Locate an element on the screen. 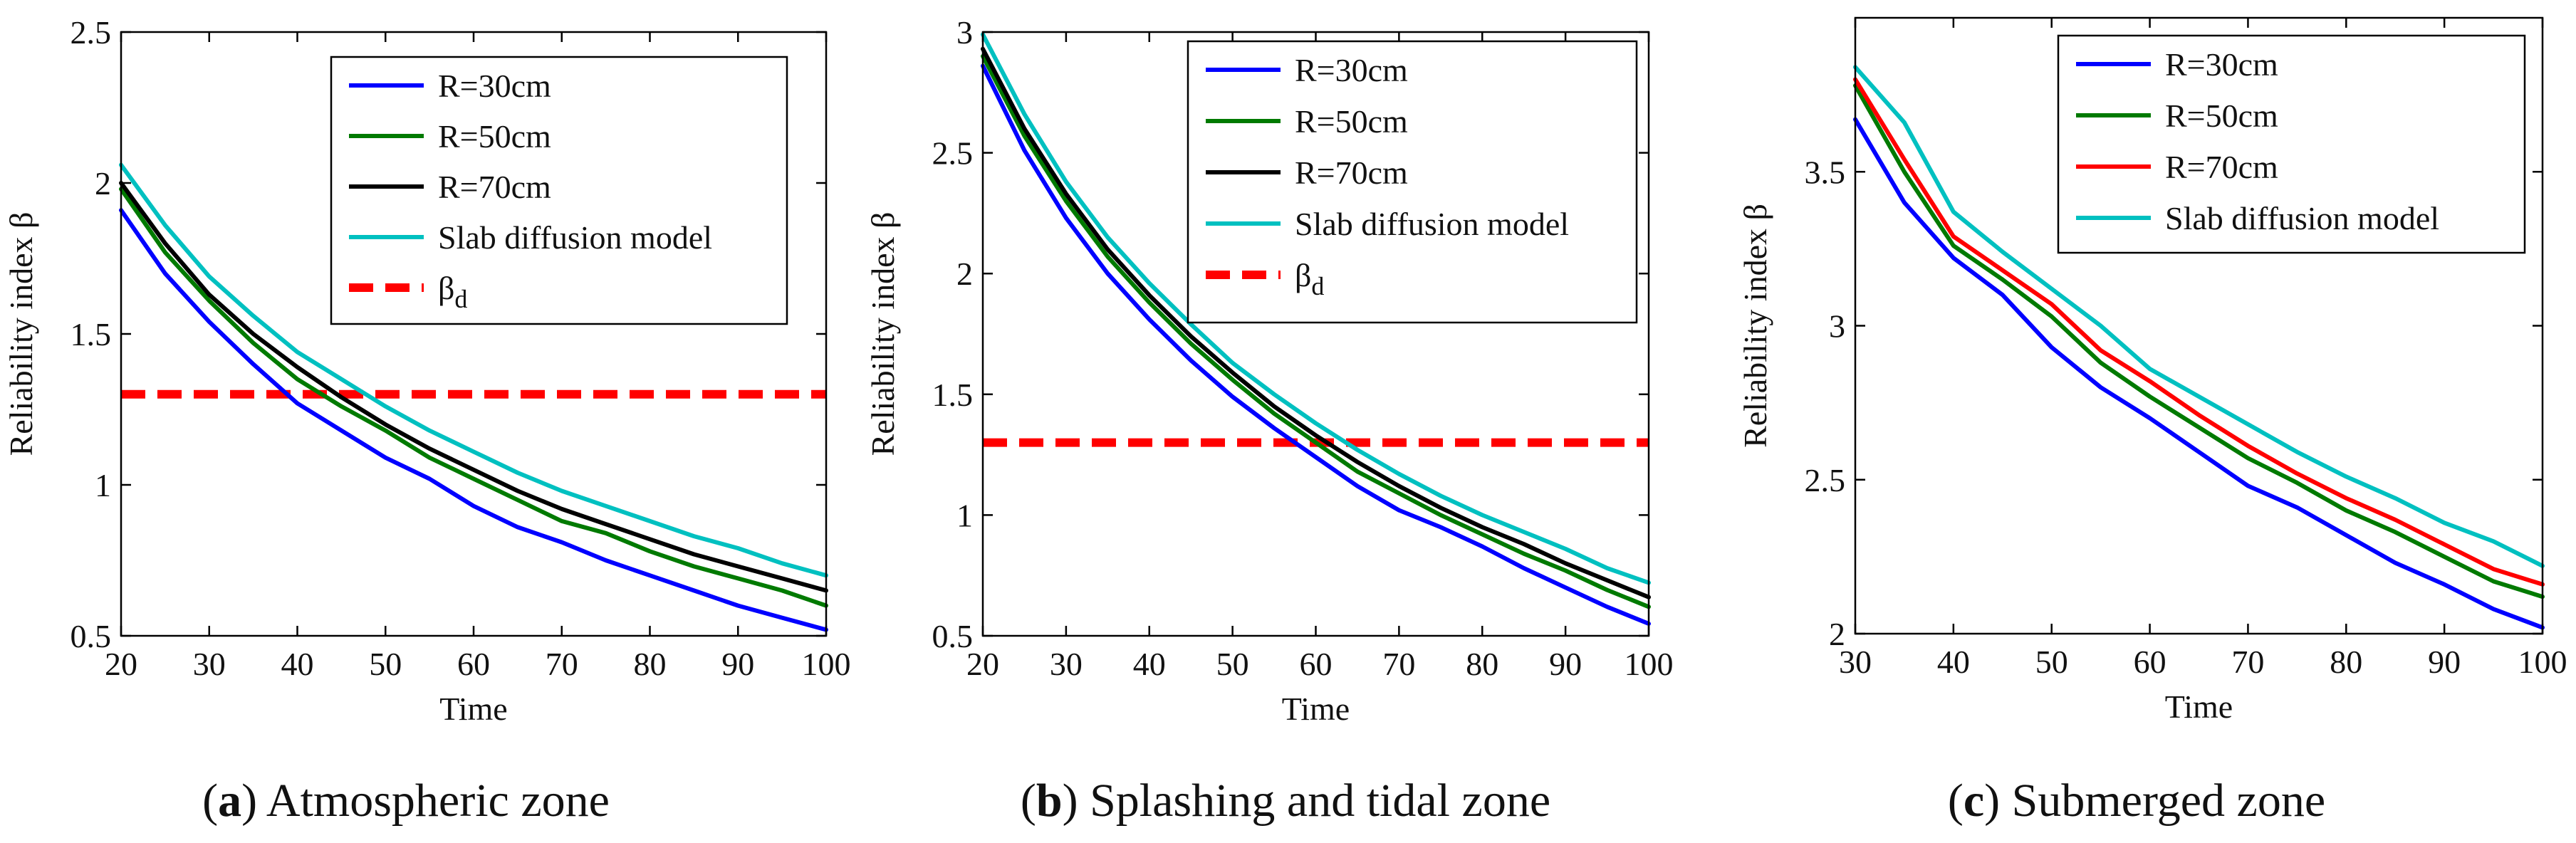  caption-b: (b) Splashing and tidal zone is located at coordinates (1285, 801).